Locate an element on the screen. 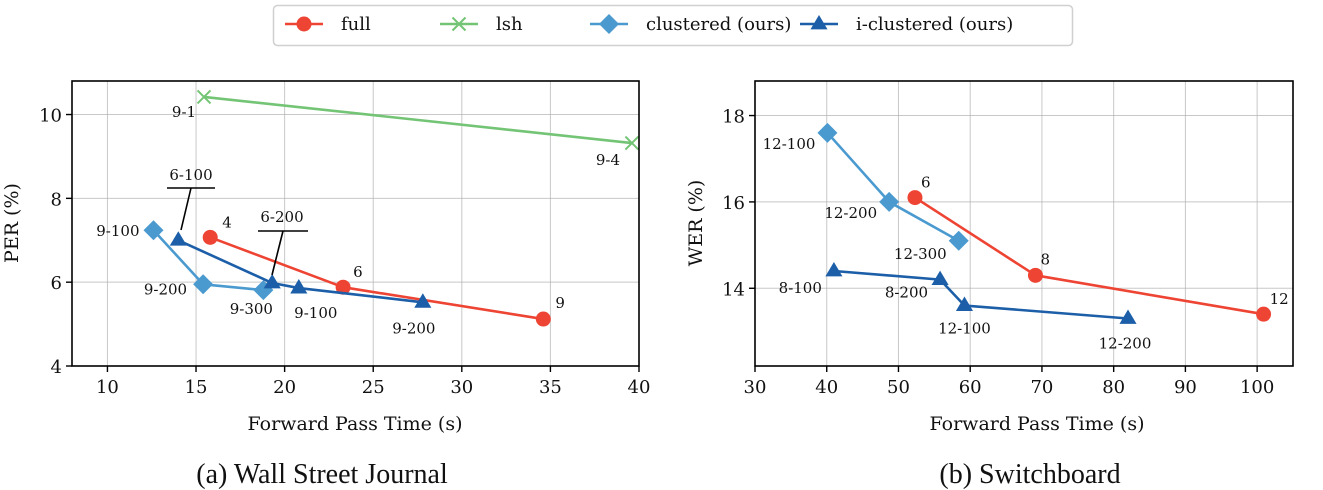  y-tick-label: 14 is located at coordinates (733, 289).